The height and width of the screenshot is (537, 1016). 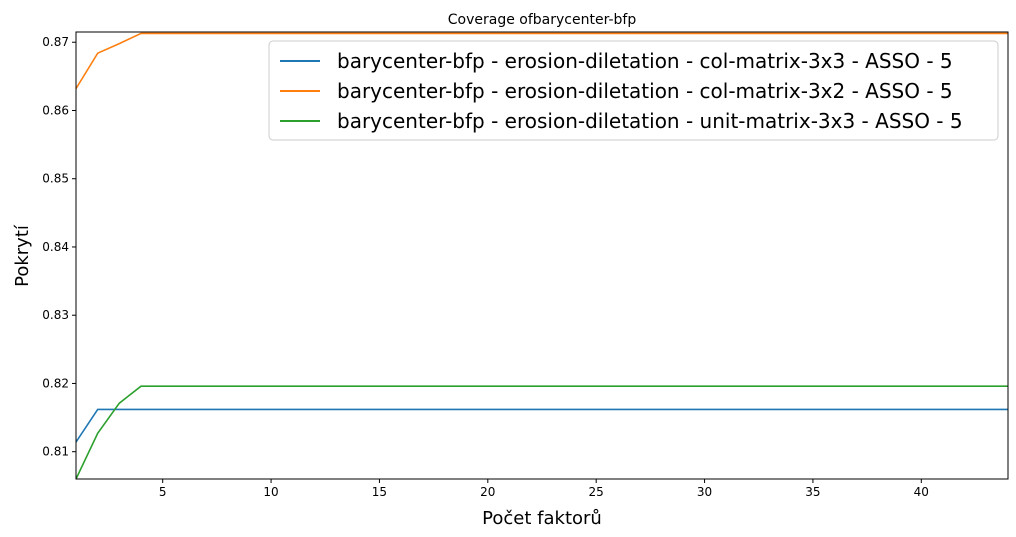 I want to click on x-tick-label: 40, so click(x=921, y=492).